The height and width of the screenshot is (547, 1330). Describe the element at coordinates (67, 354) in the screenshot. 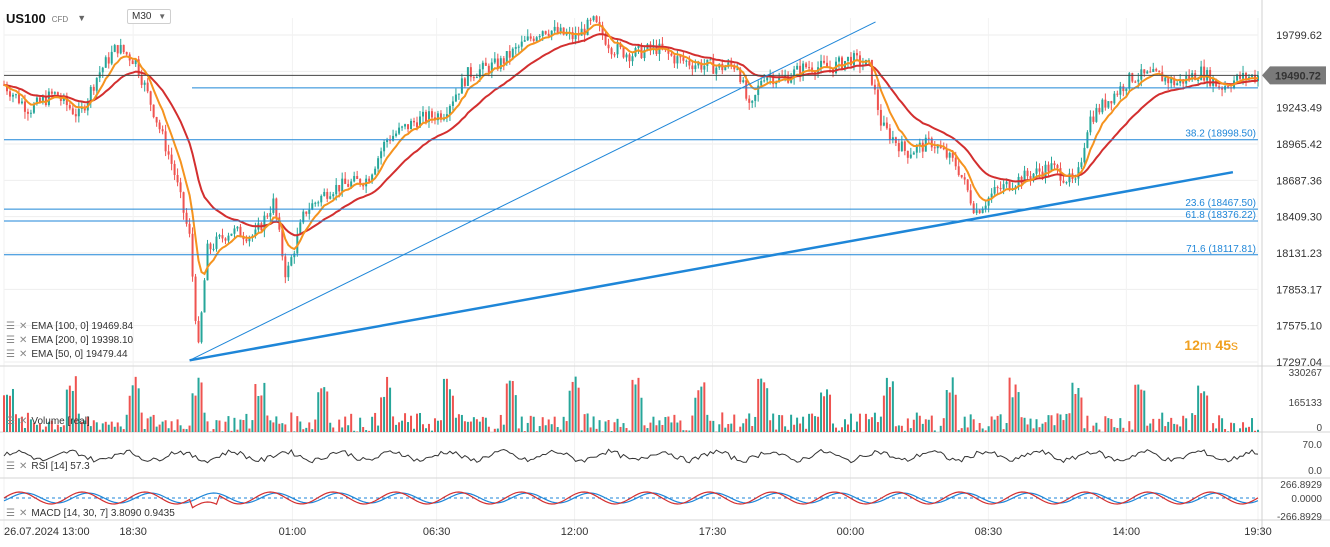

I see `legend-ema50: ☰ ✕ EMA [50, 0] 19479.44` at that location.